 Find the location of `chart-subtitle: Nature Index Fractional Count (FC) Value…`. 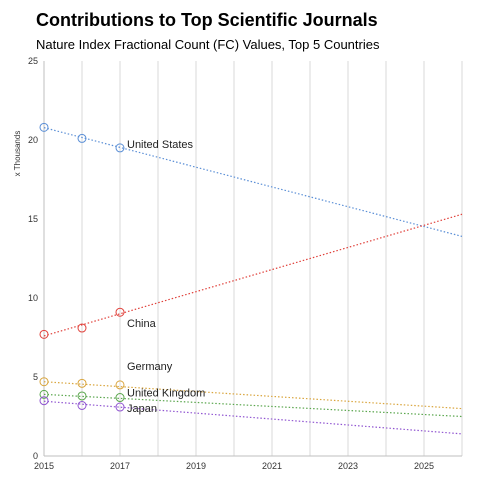

chart-subtitle: Nature Index Fractional Count (FC) Value… is located at coordinates (208, 44).